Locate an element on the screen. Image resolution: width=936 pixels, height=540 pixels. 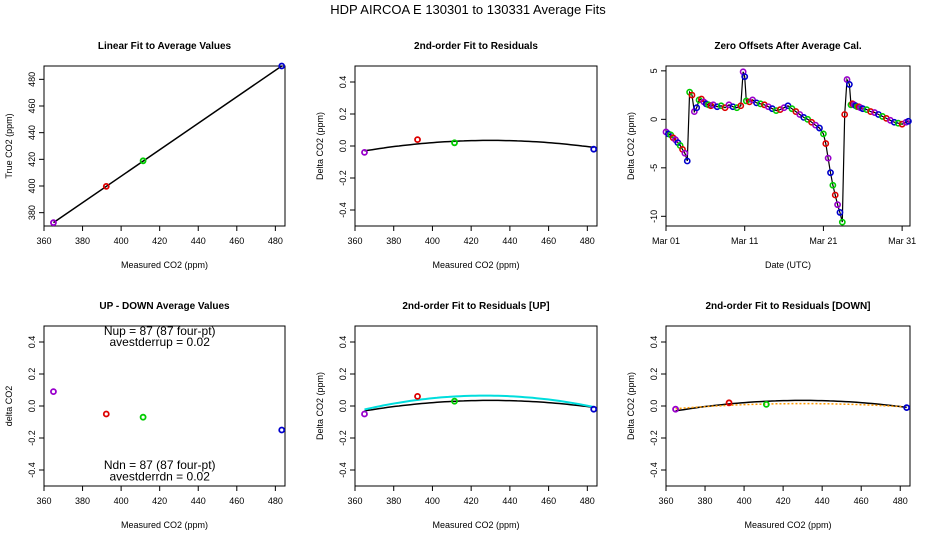
p4-annotation: avestderrdn = 0.02 is located at coordinates (159, 476).